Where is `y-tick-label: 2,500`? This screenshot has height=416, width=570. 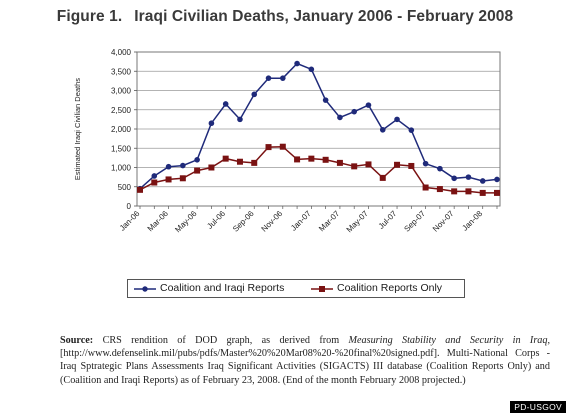
y-tick-label: 2,500 is located at coordinates (121, 110).